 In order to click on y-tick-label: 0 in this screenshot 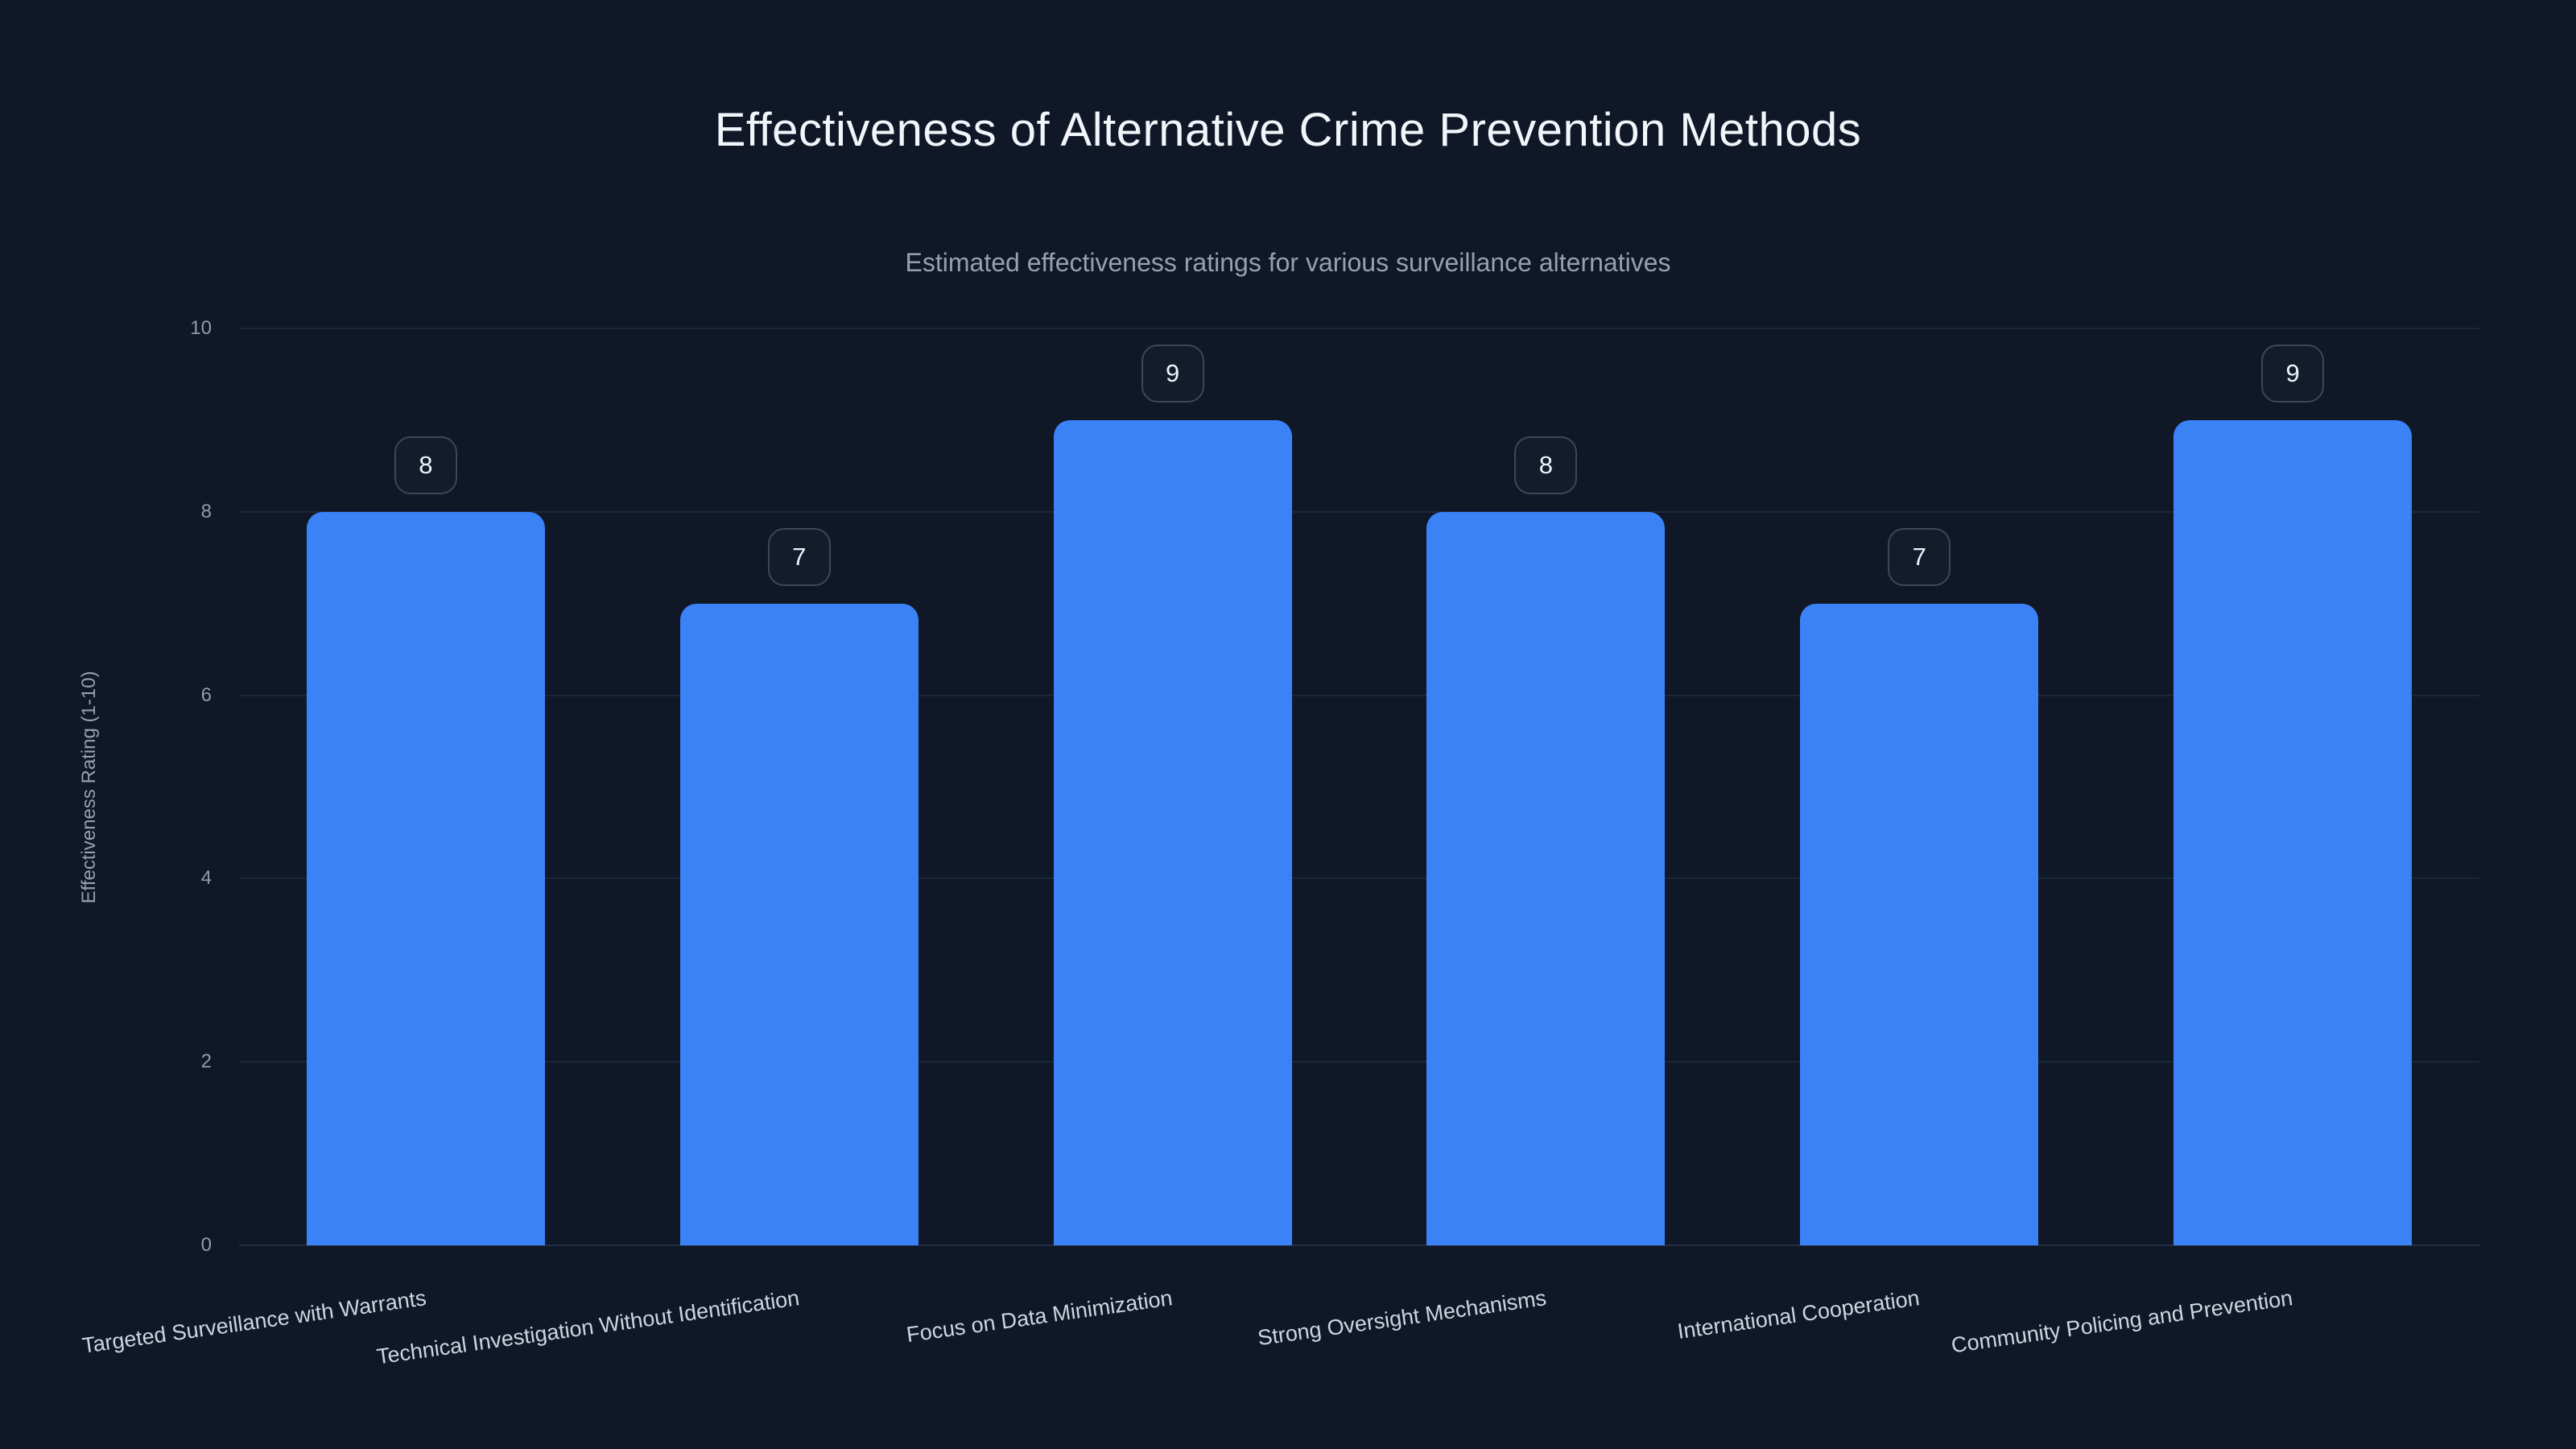, I will do `click(206, 1245)`.